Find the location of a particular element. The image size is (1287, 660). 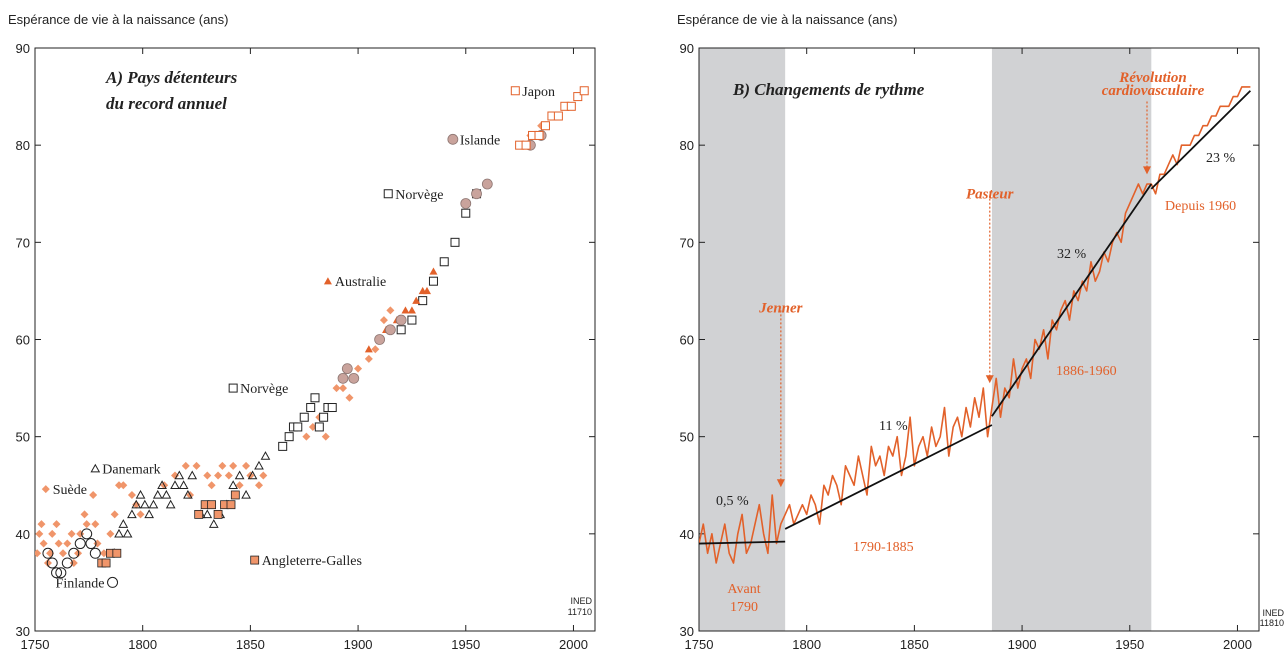

legend-label-2: Finlande is located at coordinates (80, 583).